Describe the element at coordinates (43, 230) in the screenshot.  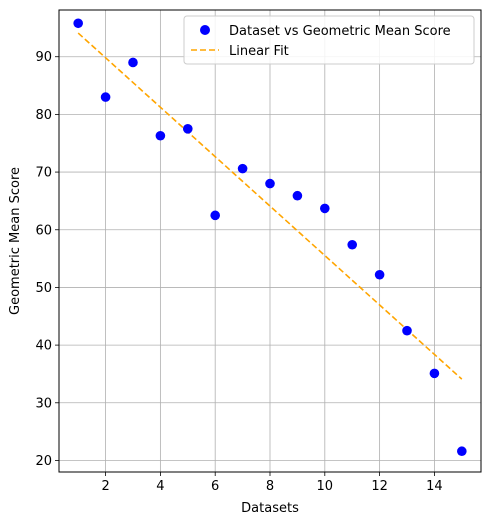
I see `y-tick-label: 60` at that location.